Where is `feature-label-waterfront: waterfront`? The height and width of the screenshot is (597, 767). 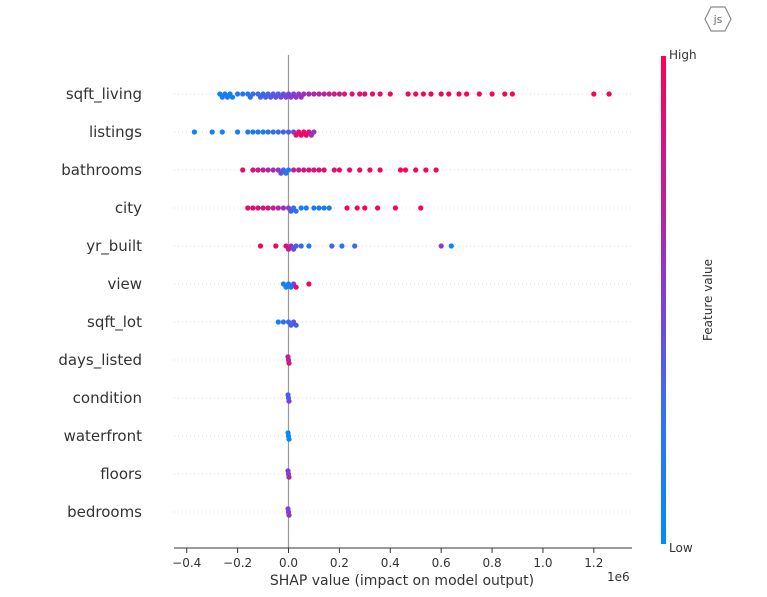 feature-label-waterfront: waterfront is located at coordinates (103, 436).